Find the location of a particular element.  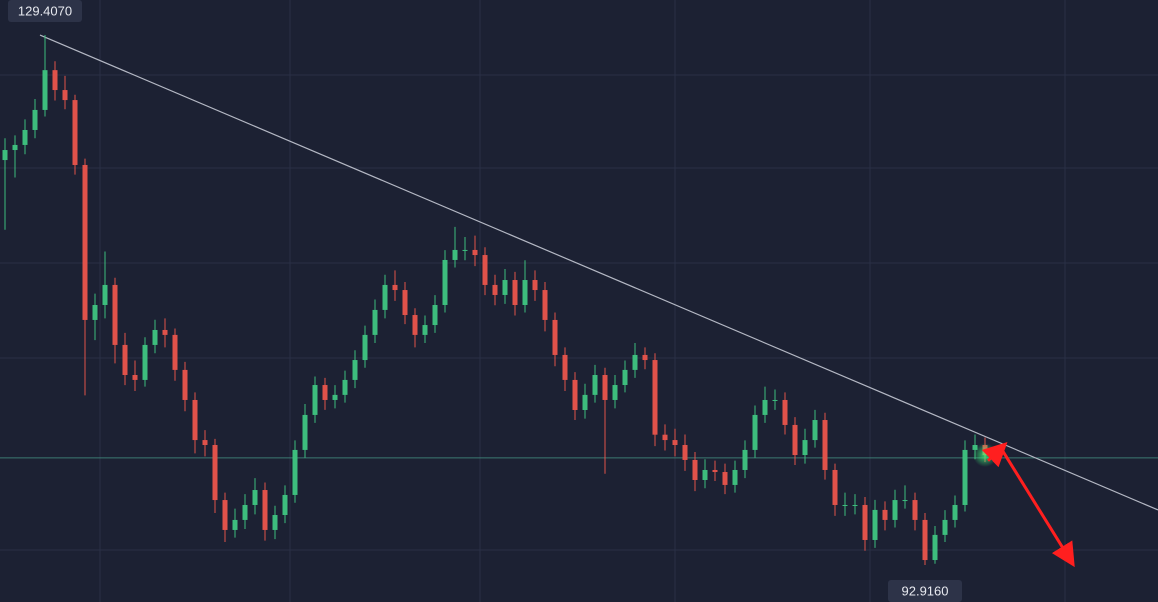

price-label: 92.9160 is located at coordinates (925, 591).